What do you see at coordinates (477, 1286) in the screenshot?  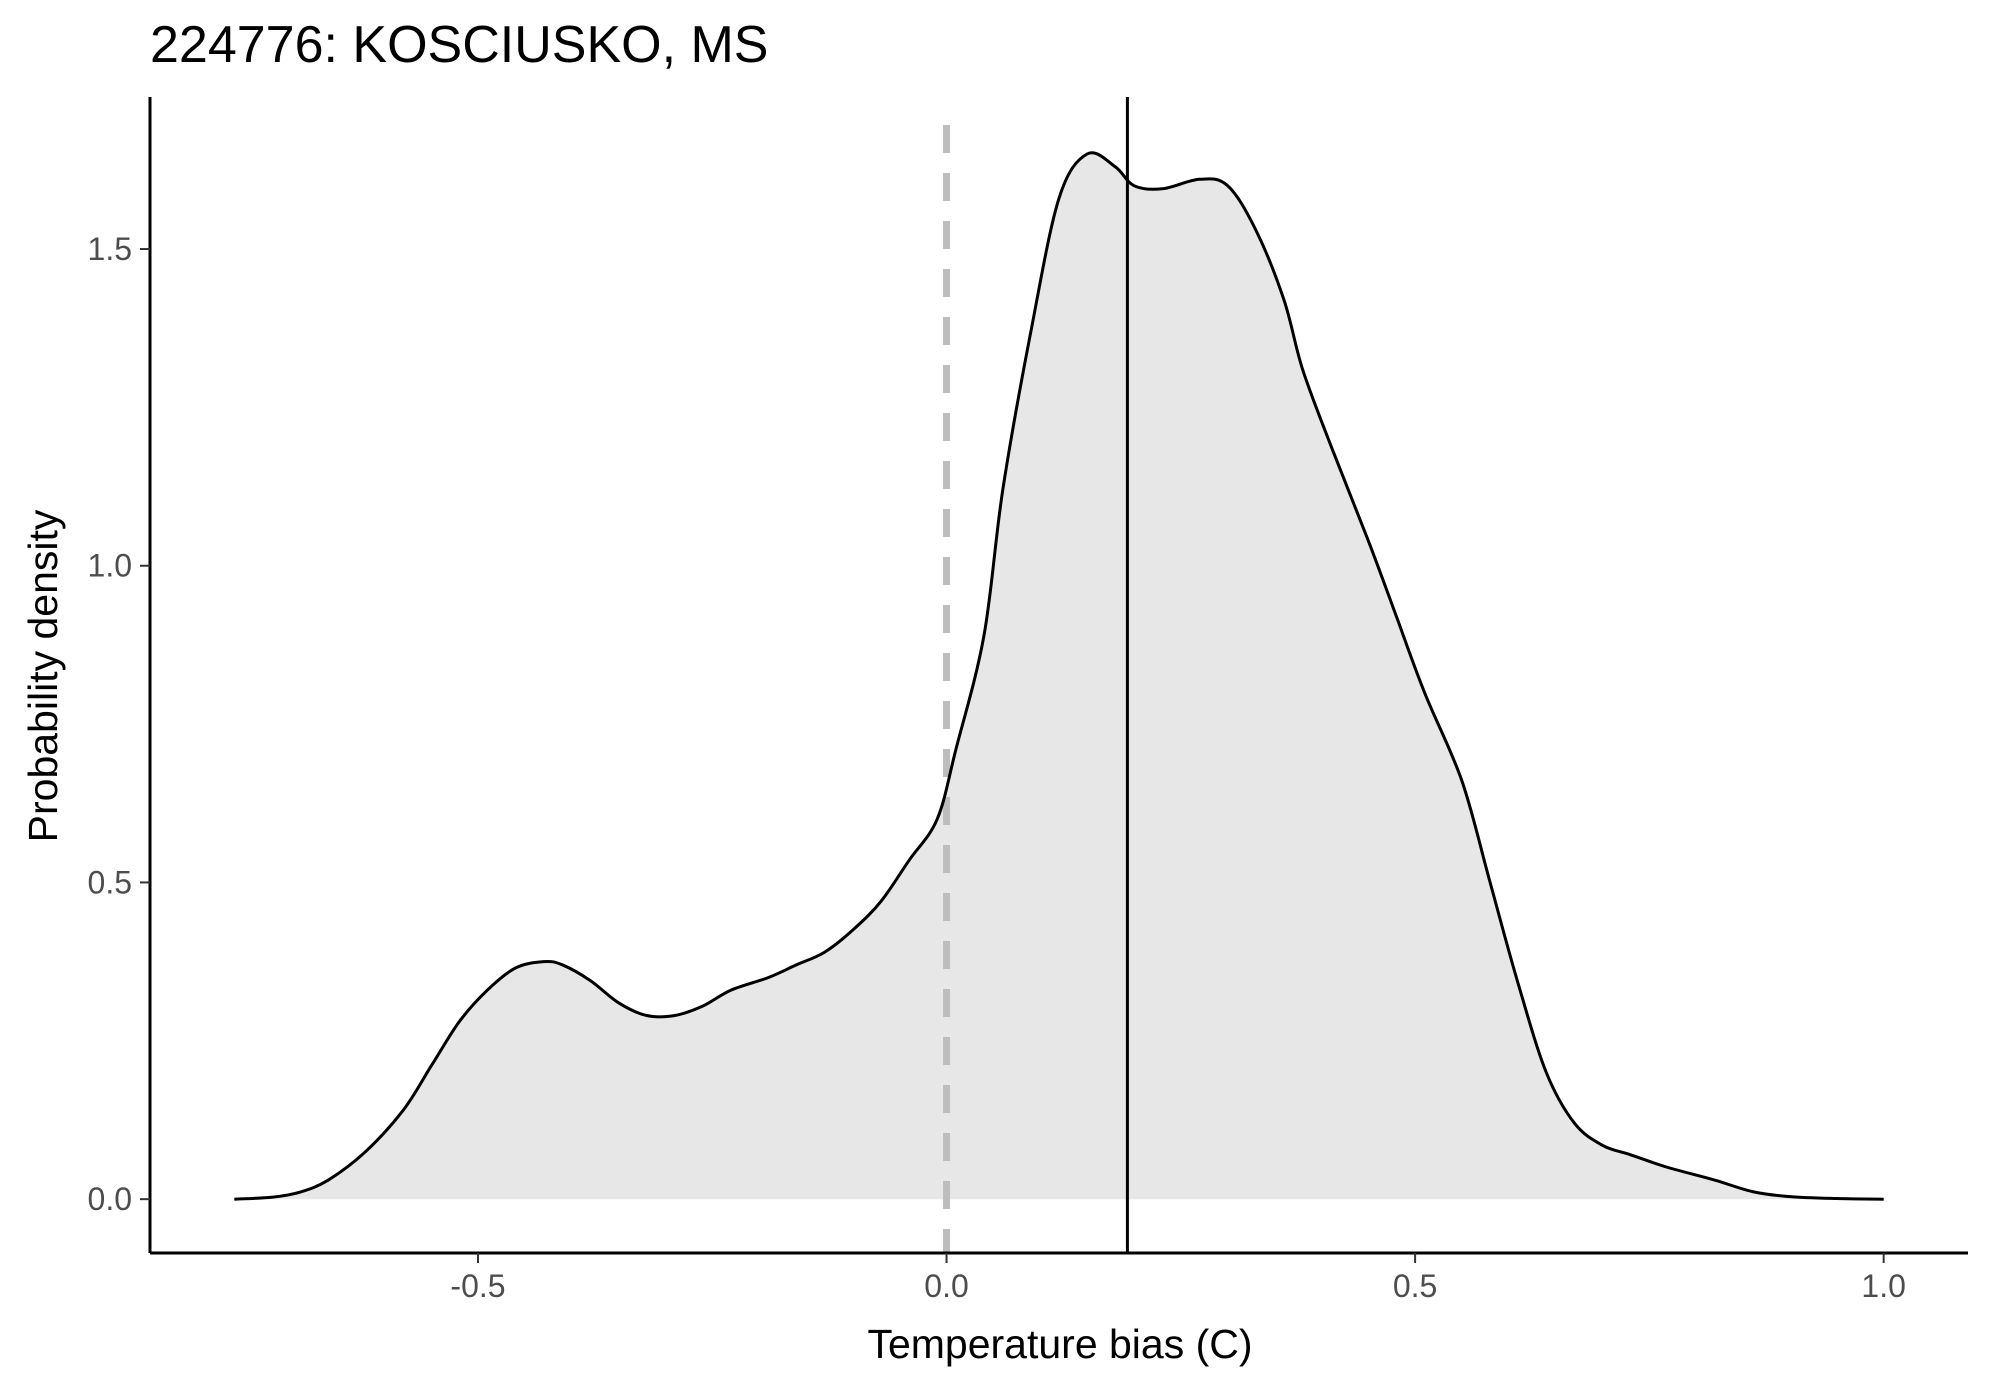 I see `x-tick-label: -0.5` at bounding box center [477, 1286].